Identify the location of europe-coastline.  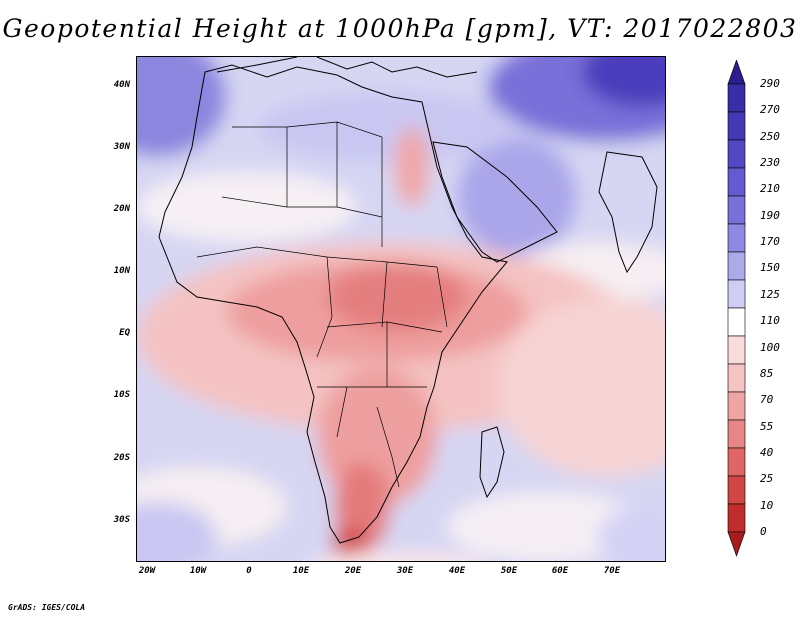
(347, 67).